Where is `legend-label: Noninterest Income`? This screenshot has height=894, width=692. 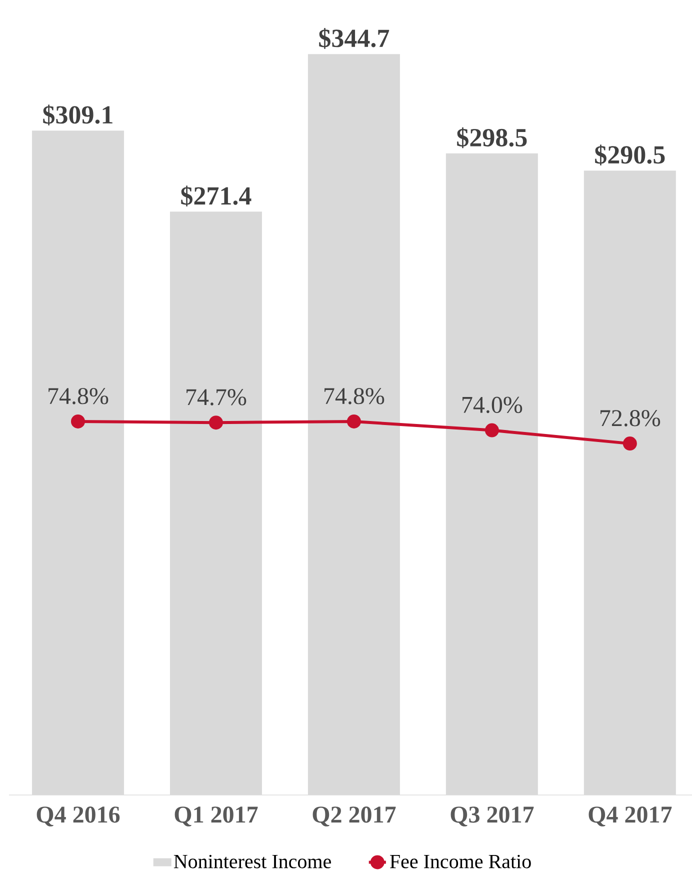 legend-label: Noninterest Income is located at coordinates (252, 861).